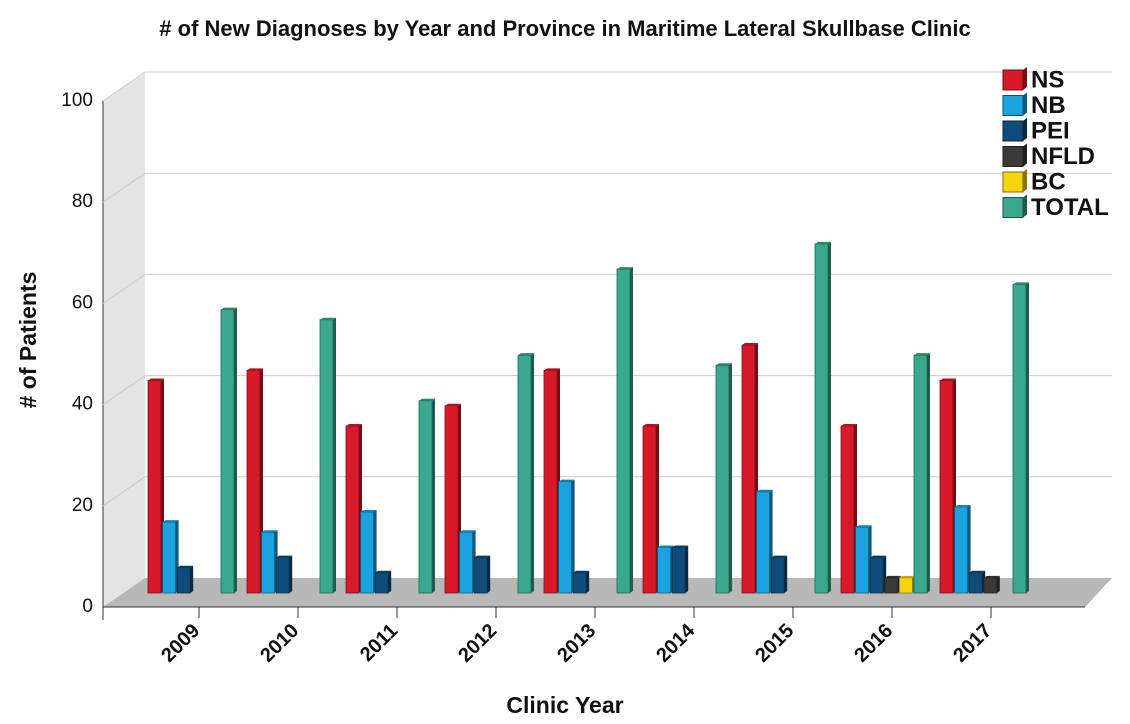 This screenshot has width=1130, height=724. Describe the element at coordinates (279, 643) in the screenshot. I see `x-tick-label: 2010` at that location.